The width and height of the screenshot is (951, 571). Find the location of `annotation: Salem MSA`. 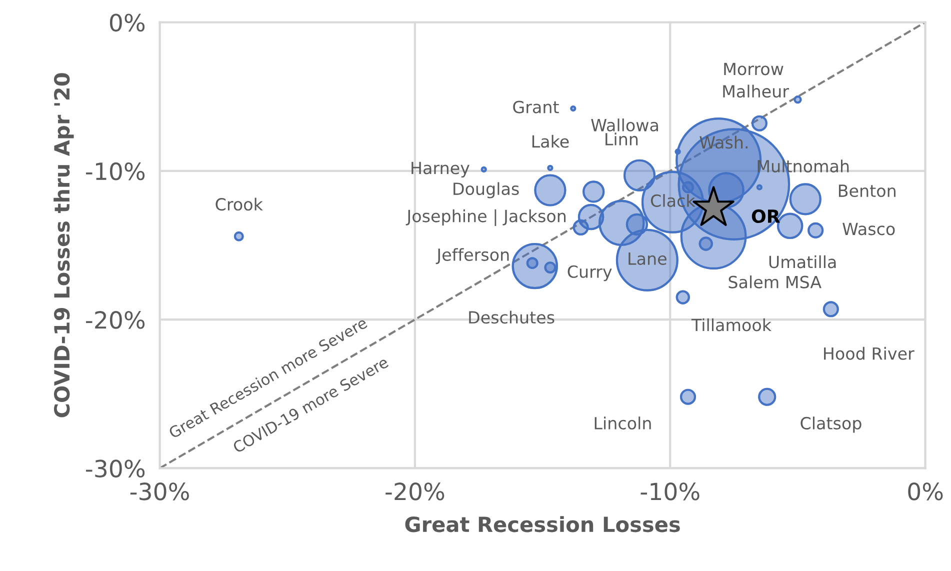

annotation: Salem MSA is located at coordinates (775, 281).